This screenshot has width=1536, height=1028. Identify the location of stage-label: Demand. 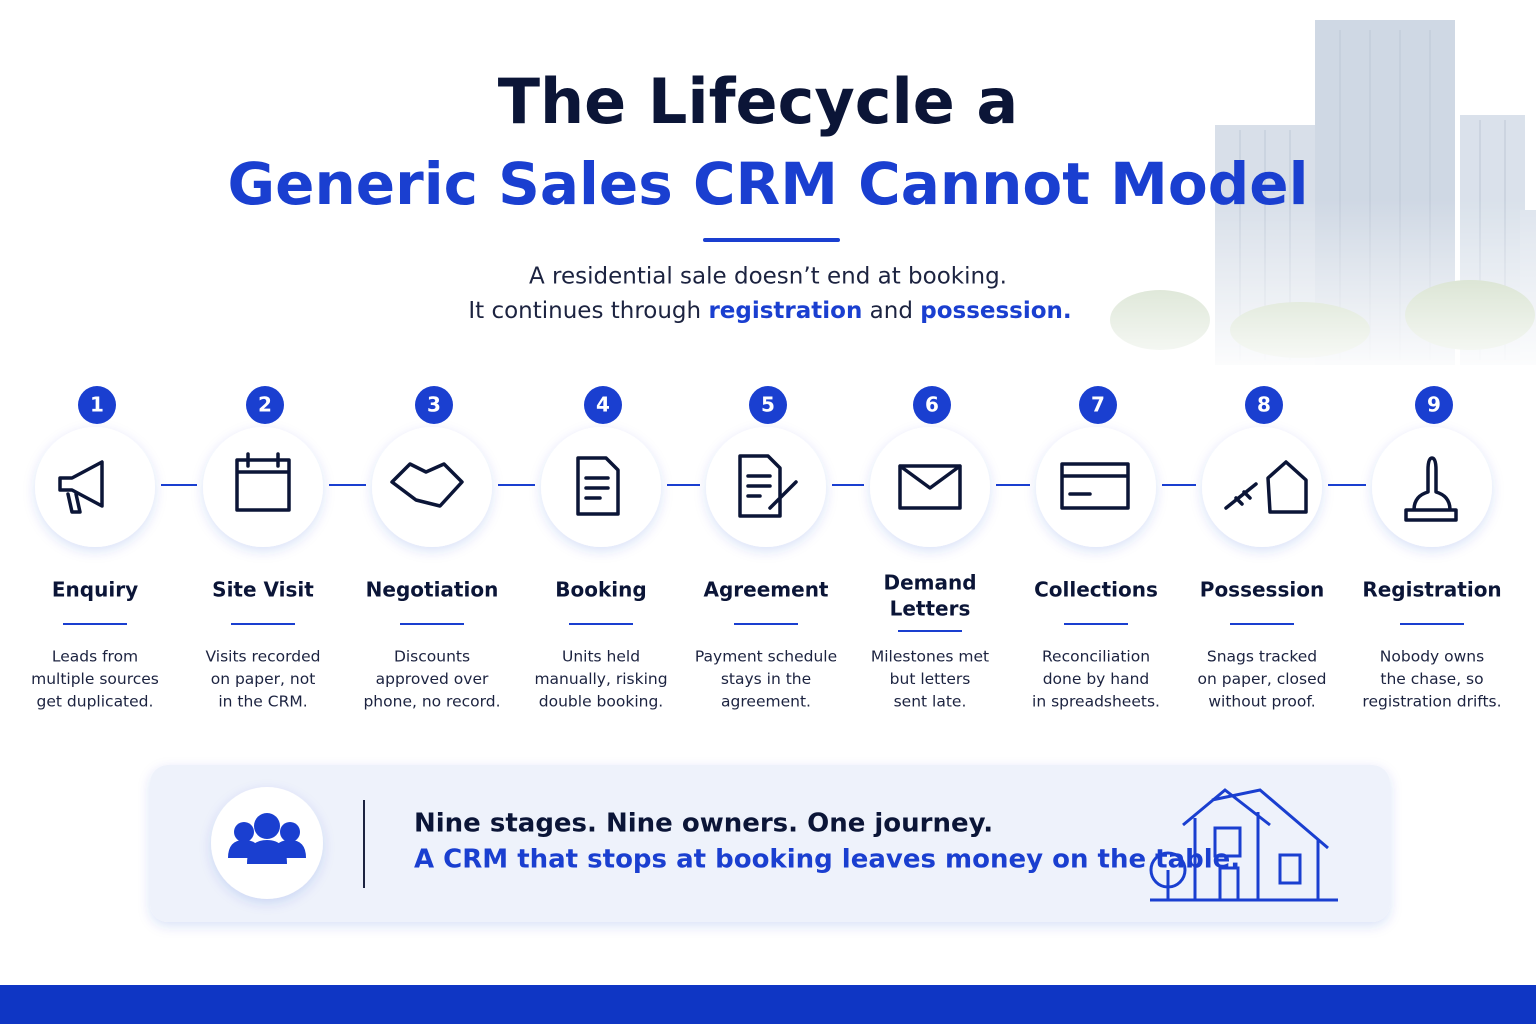
(929, 583).